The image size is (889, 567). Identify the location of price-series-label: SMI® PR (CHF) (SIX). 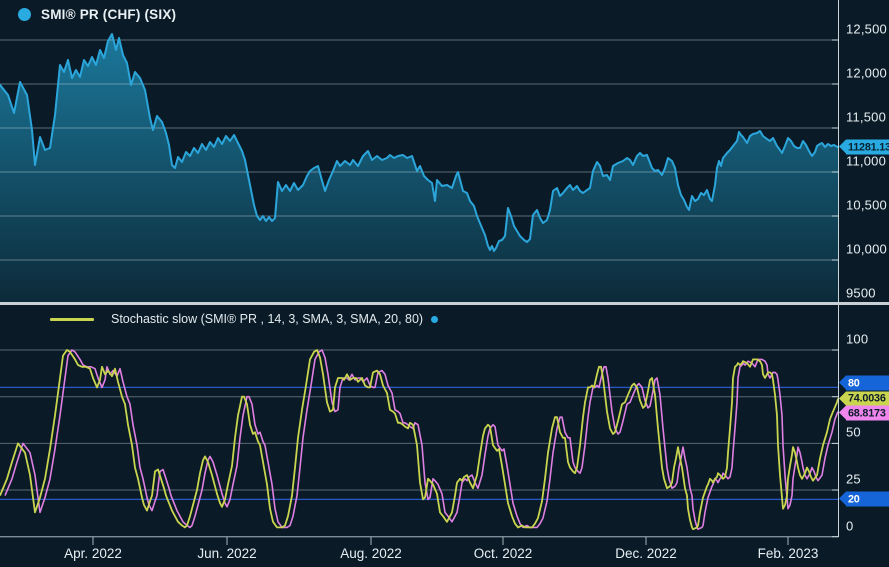
(109, 14).